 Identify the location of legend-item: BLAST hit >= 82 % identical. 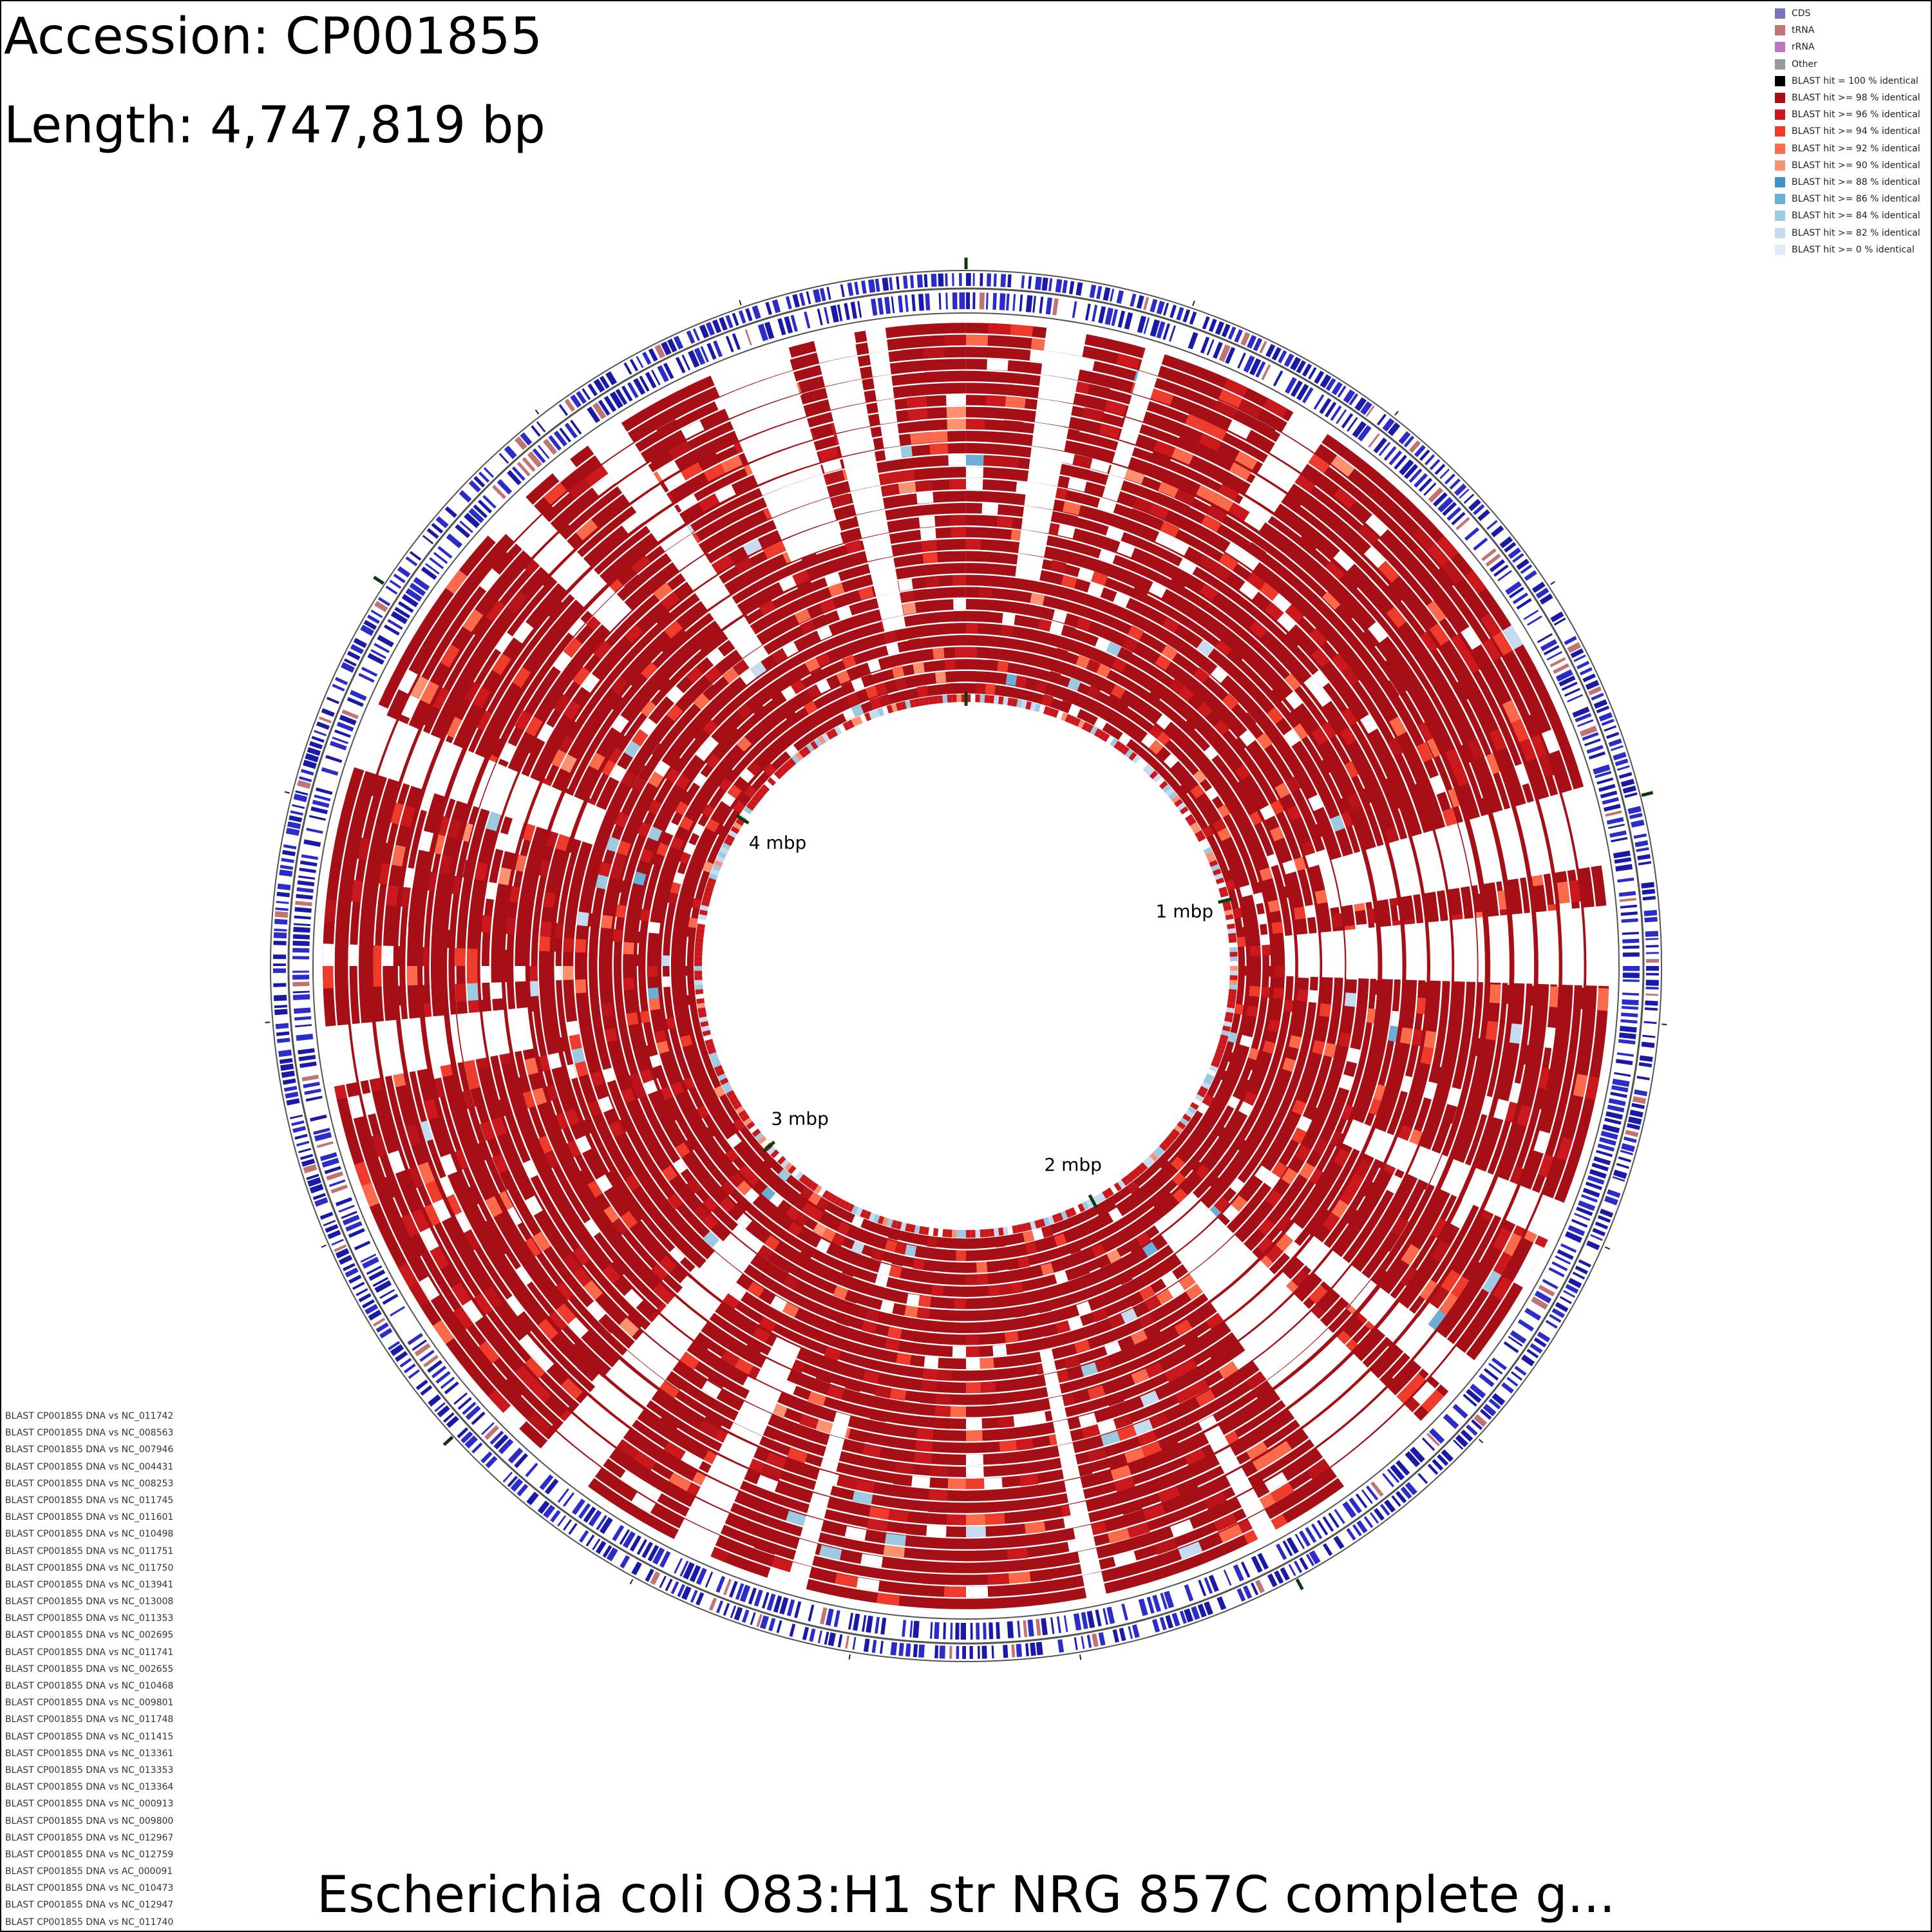
(1847, 232).